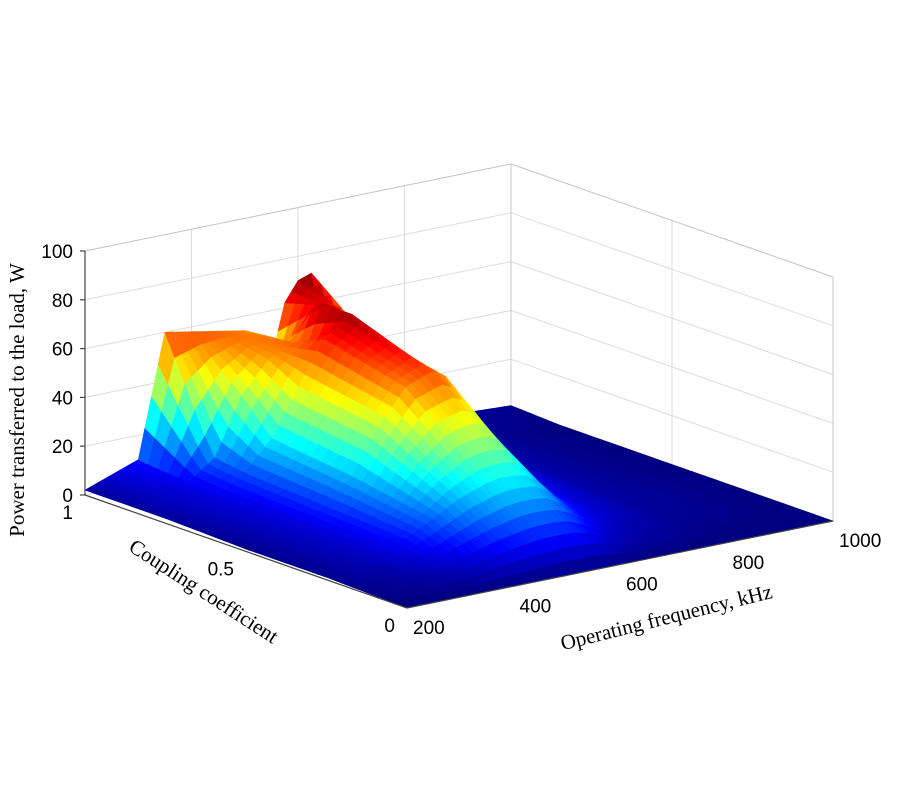  What do you see at coordinates (67, 496) in the screenshot?
I see `z-tick-label: 0` at bounding box center [67, 496].